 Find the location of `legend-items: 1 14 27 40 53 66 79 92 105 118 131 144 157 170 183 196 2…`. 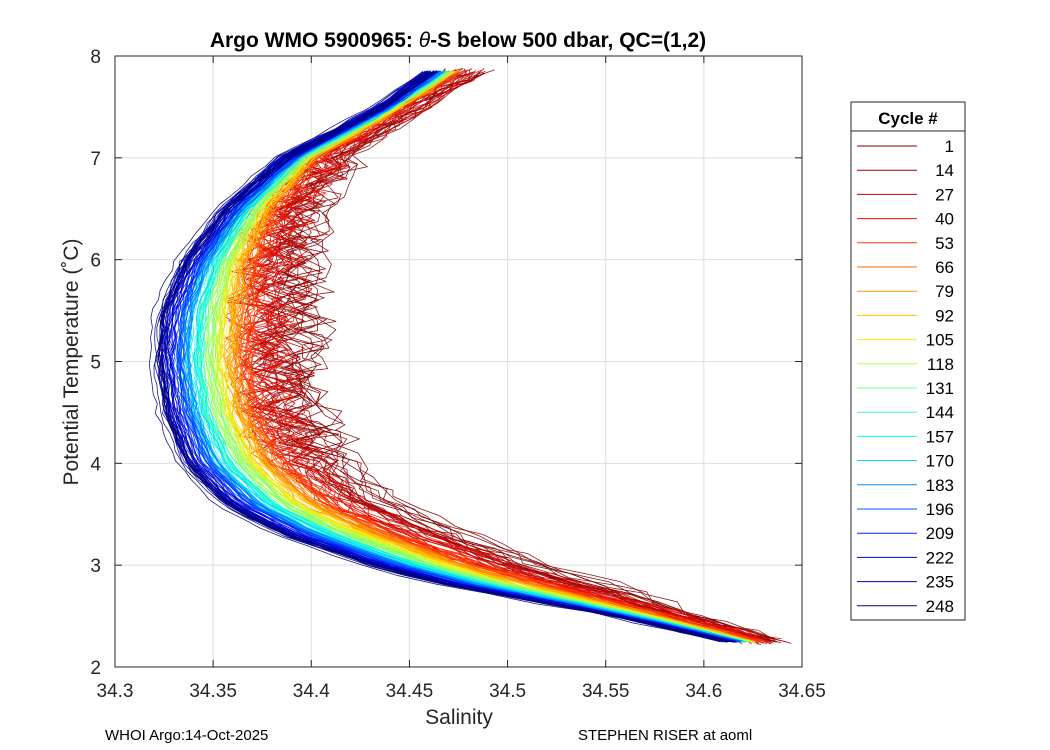

legend-items: 1 14 27 40 53 66 79 92 105 118 131 144 157 170 183 196 2… is located at coordinates (905, 376).